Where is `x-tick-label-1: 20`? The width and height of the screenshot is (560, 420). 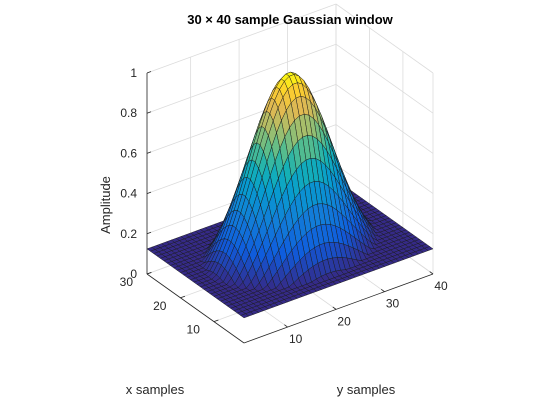 x-tick-label-1: 20 is located at coordinates (160, 306).